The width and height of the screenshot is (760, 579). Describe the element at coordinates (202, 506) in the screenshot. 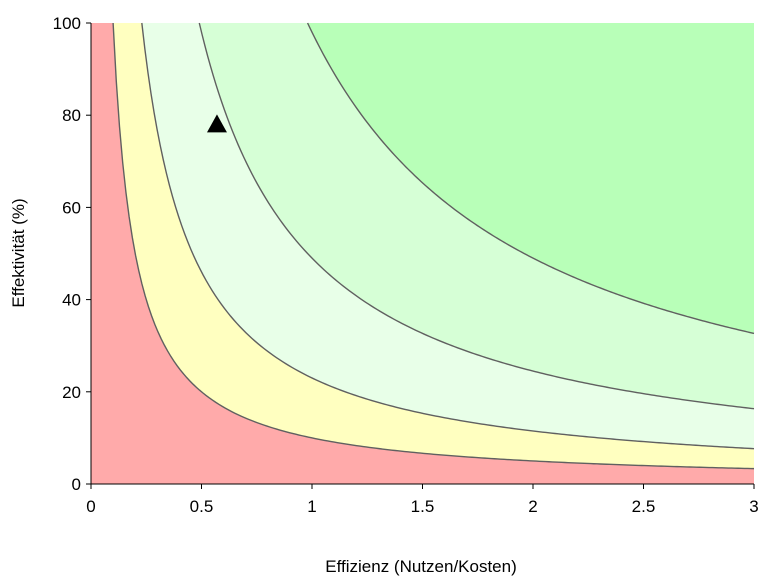

I see `x-tick-label: 0.5` at that location.